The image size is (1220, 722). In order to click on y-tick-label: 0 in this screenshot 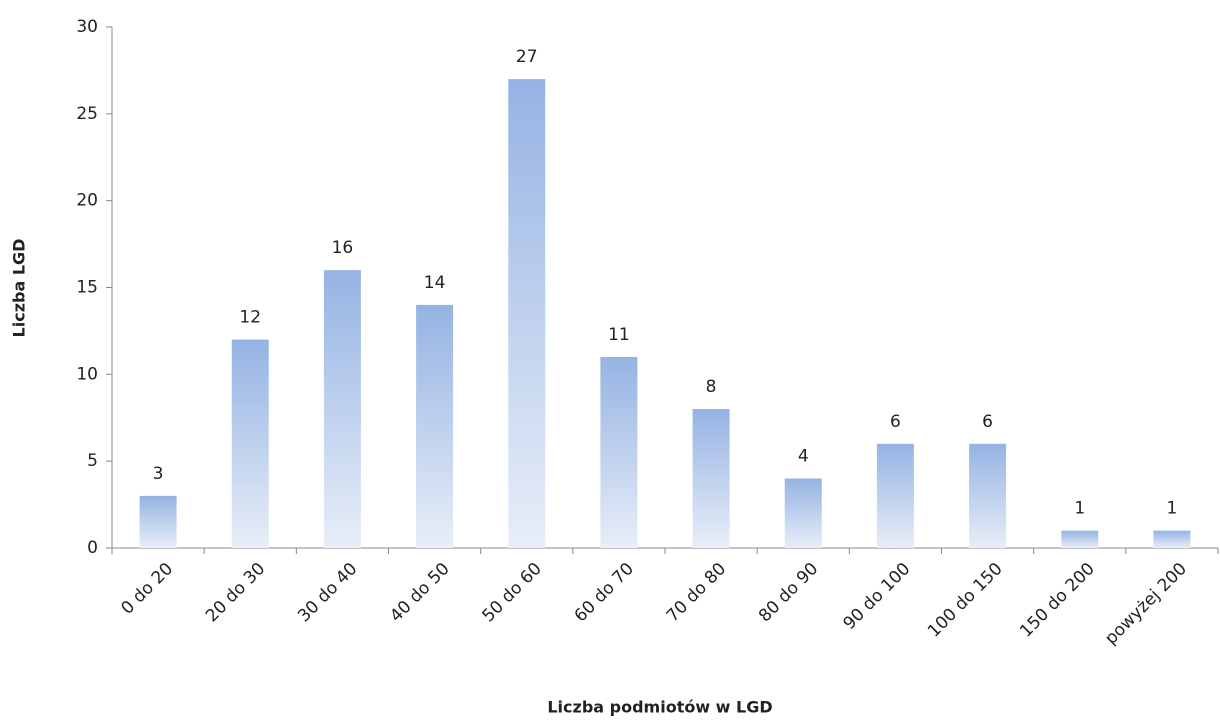, I will do `click(92, 548)`.